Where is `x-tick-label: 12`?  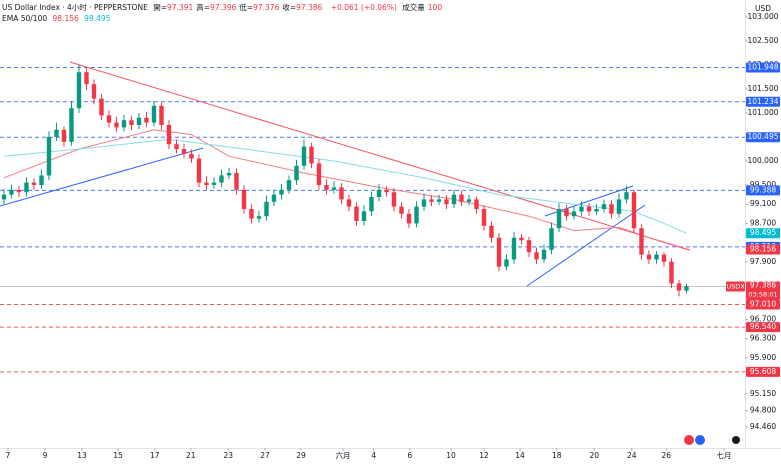
x-tick-label: 12 is located at coordinates (484, 455).